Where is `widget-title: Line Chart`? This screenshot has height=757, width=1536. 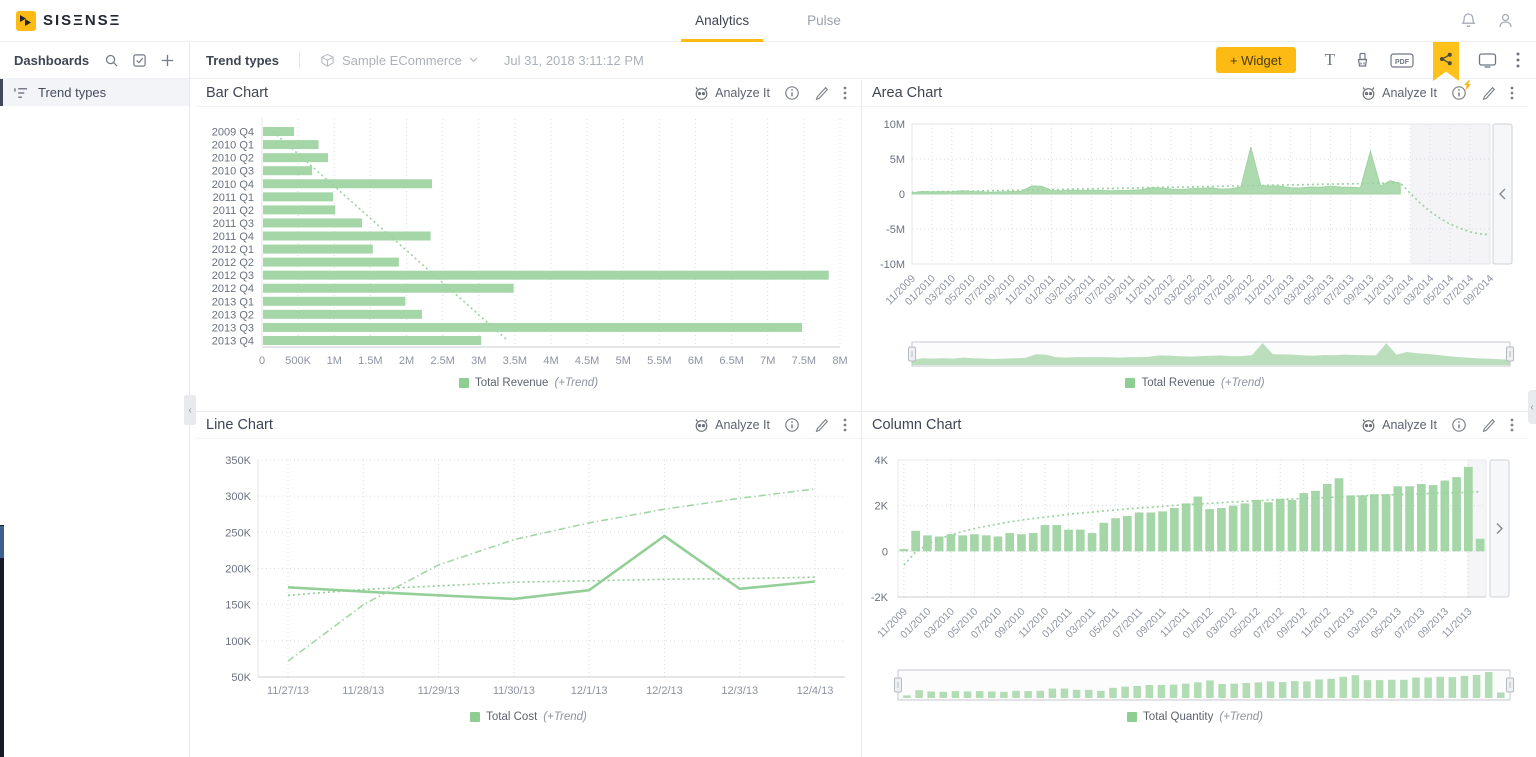
widget-title: Line Chart is located at coordinates (239, 425).